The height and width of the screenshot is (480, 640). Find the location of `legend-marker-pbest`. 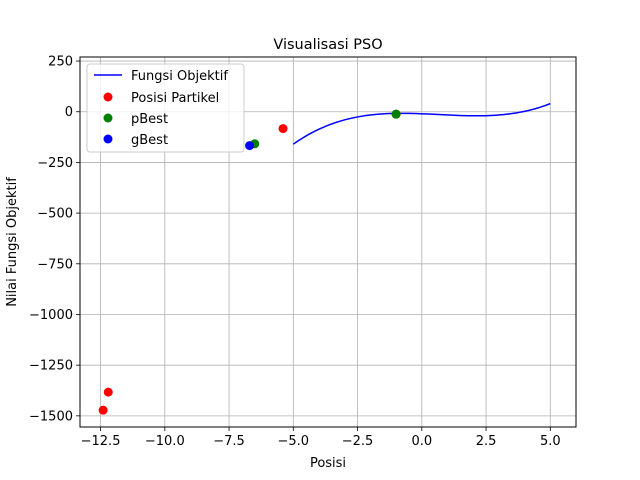

legend-marker-pbest is located at coordinates (108, 118).